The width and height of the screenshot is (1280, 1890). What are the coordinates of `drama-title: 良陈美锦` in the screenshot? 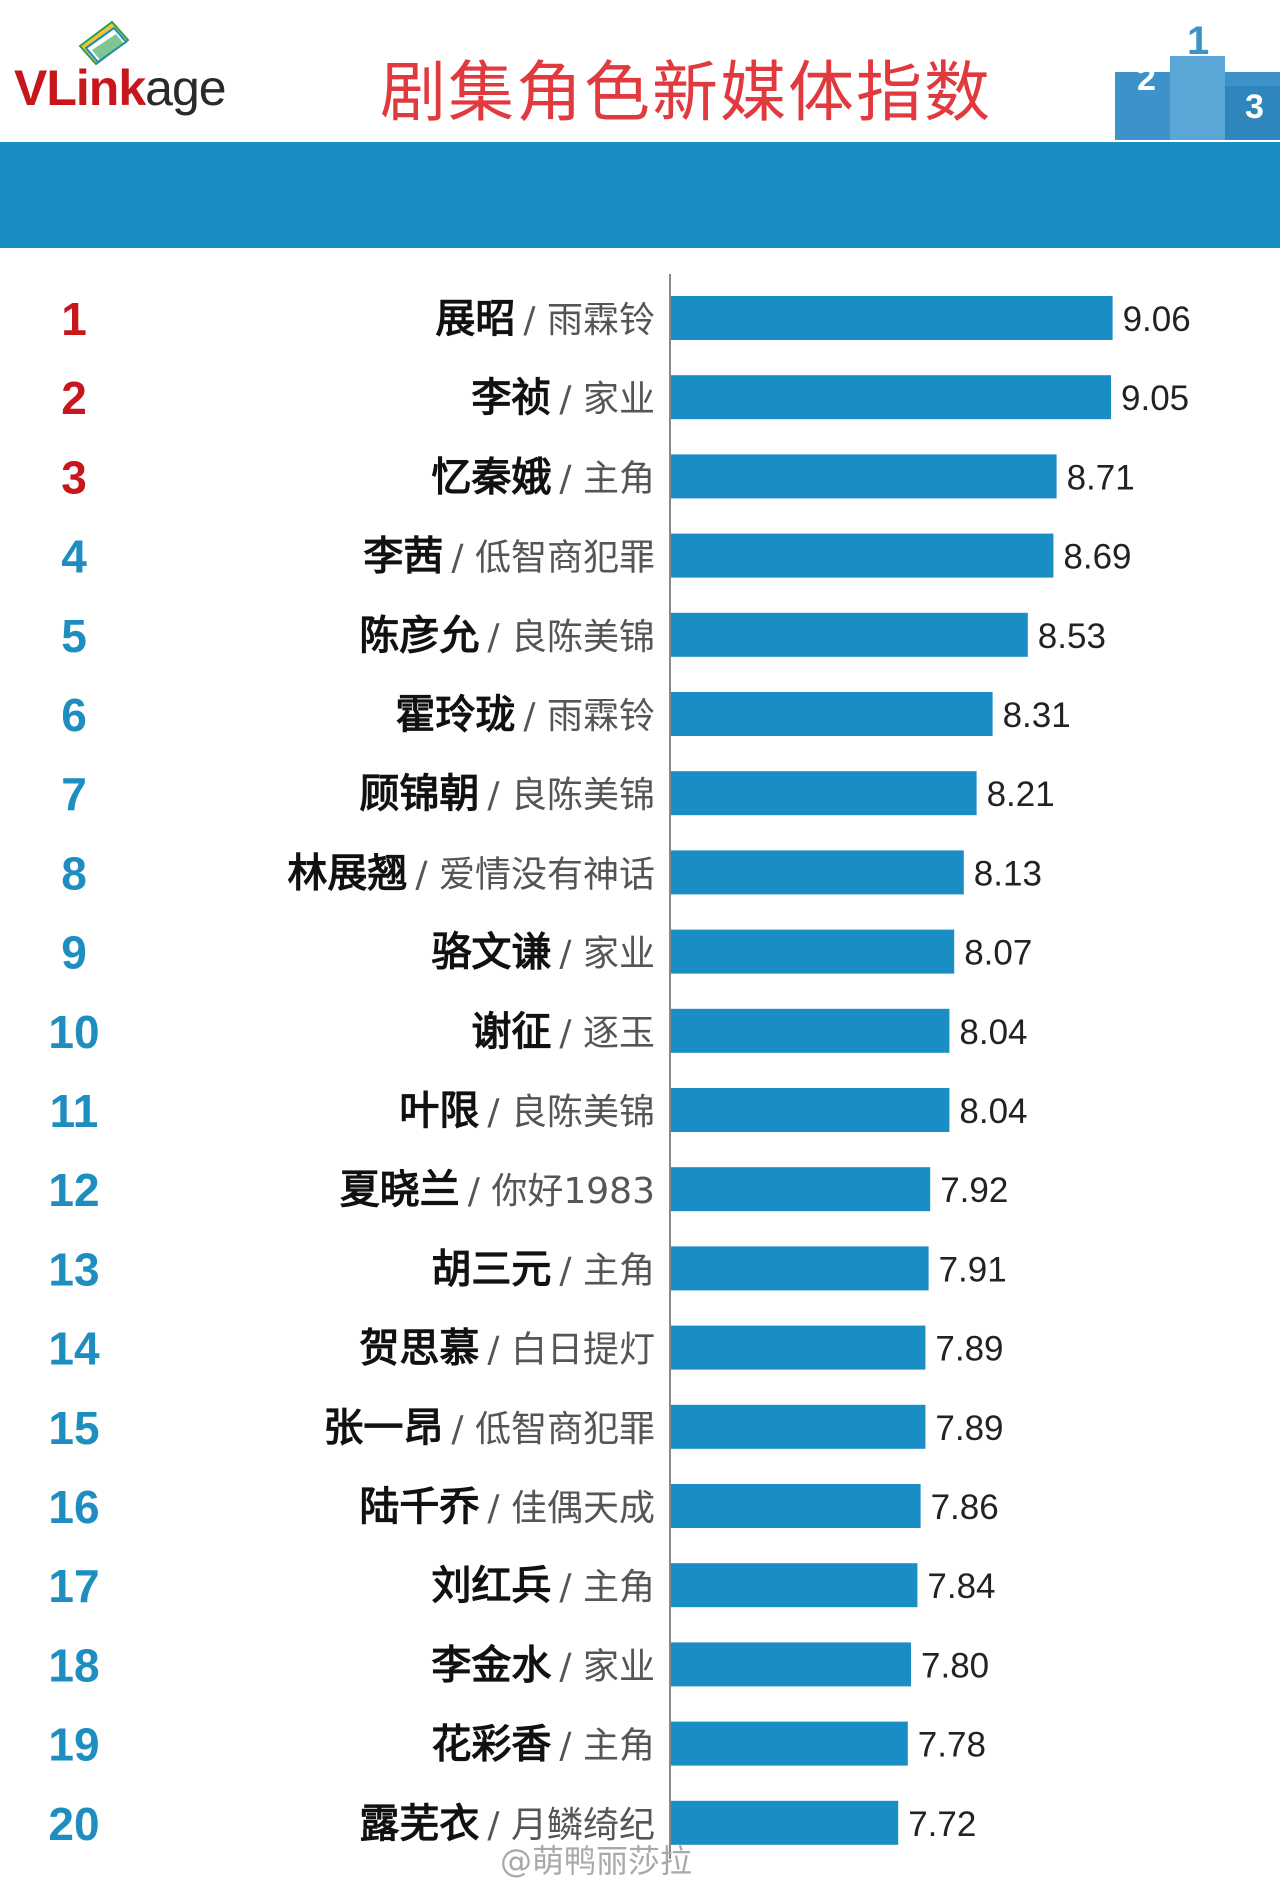 It's located at (583, 795).